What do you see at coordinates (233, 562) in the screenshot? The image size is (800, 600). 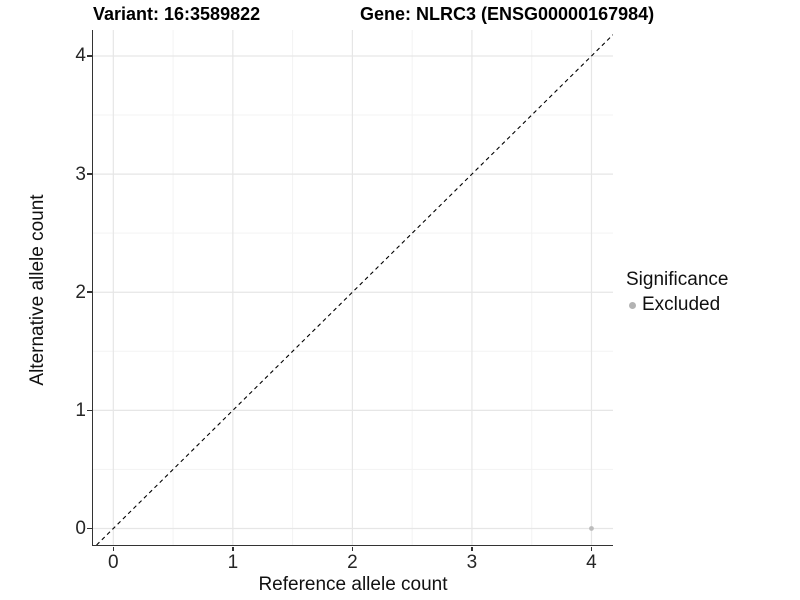 I see `x-tick-label: 1` at bounding box center [233, 562].